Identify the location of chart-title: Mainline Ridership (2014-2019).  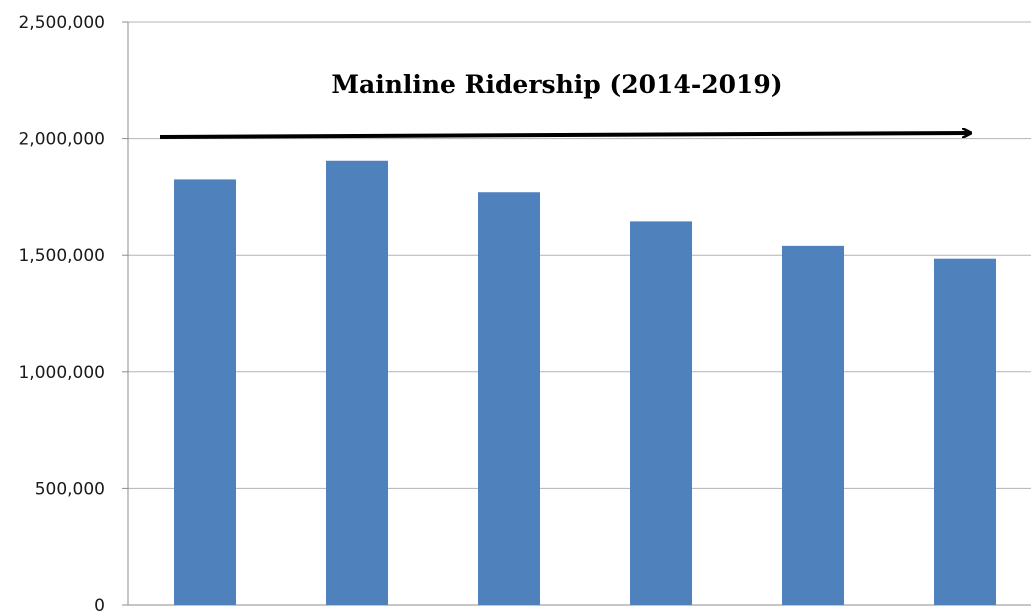
(556, 84).